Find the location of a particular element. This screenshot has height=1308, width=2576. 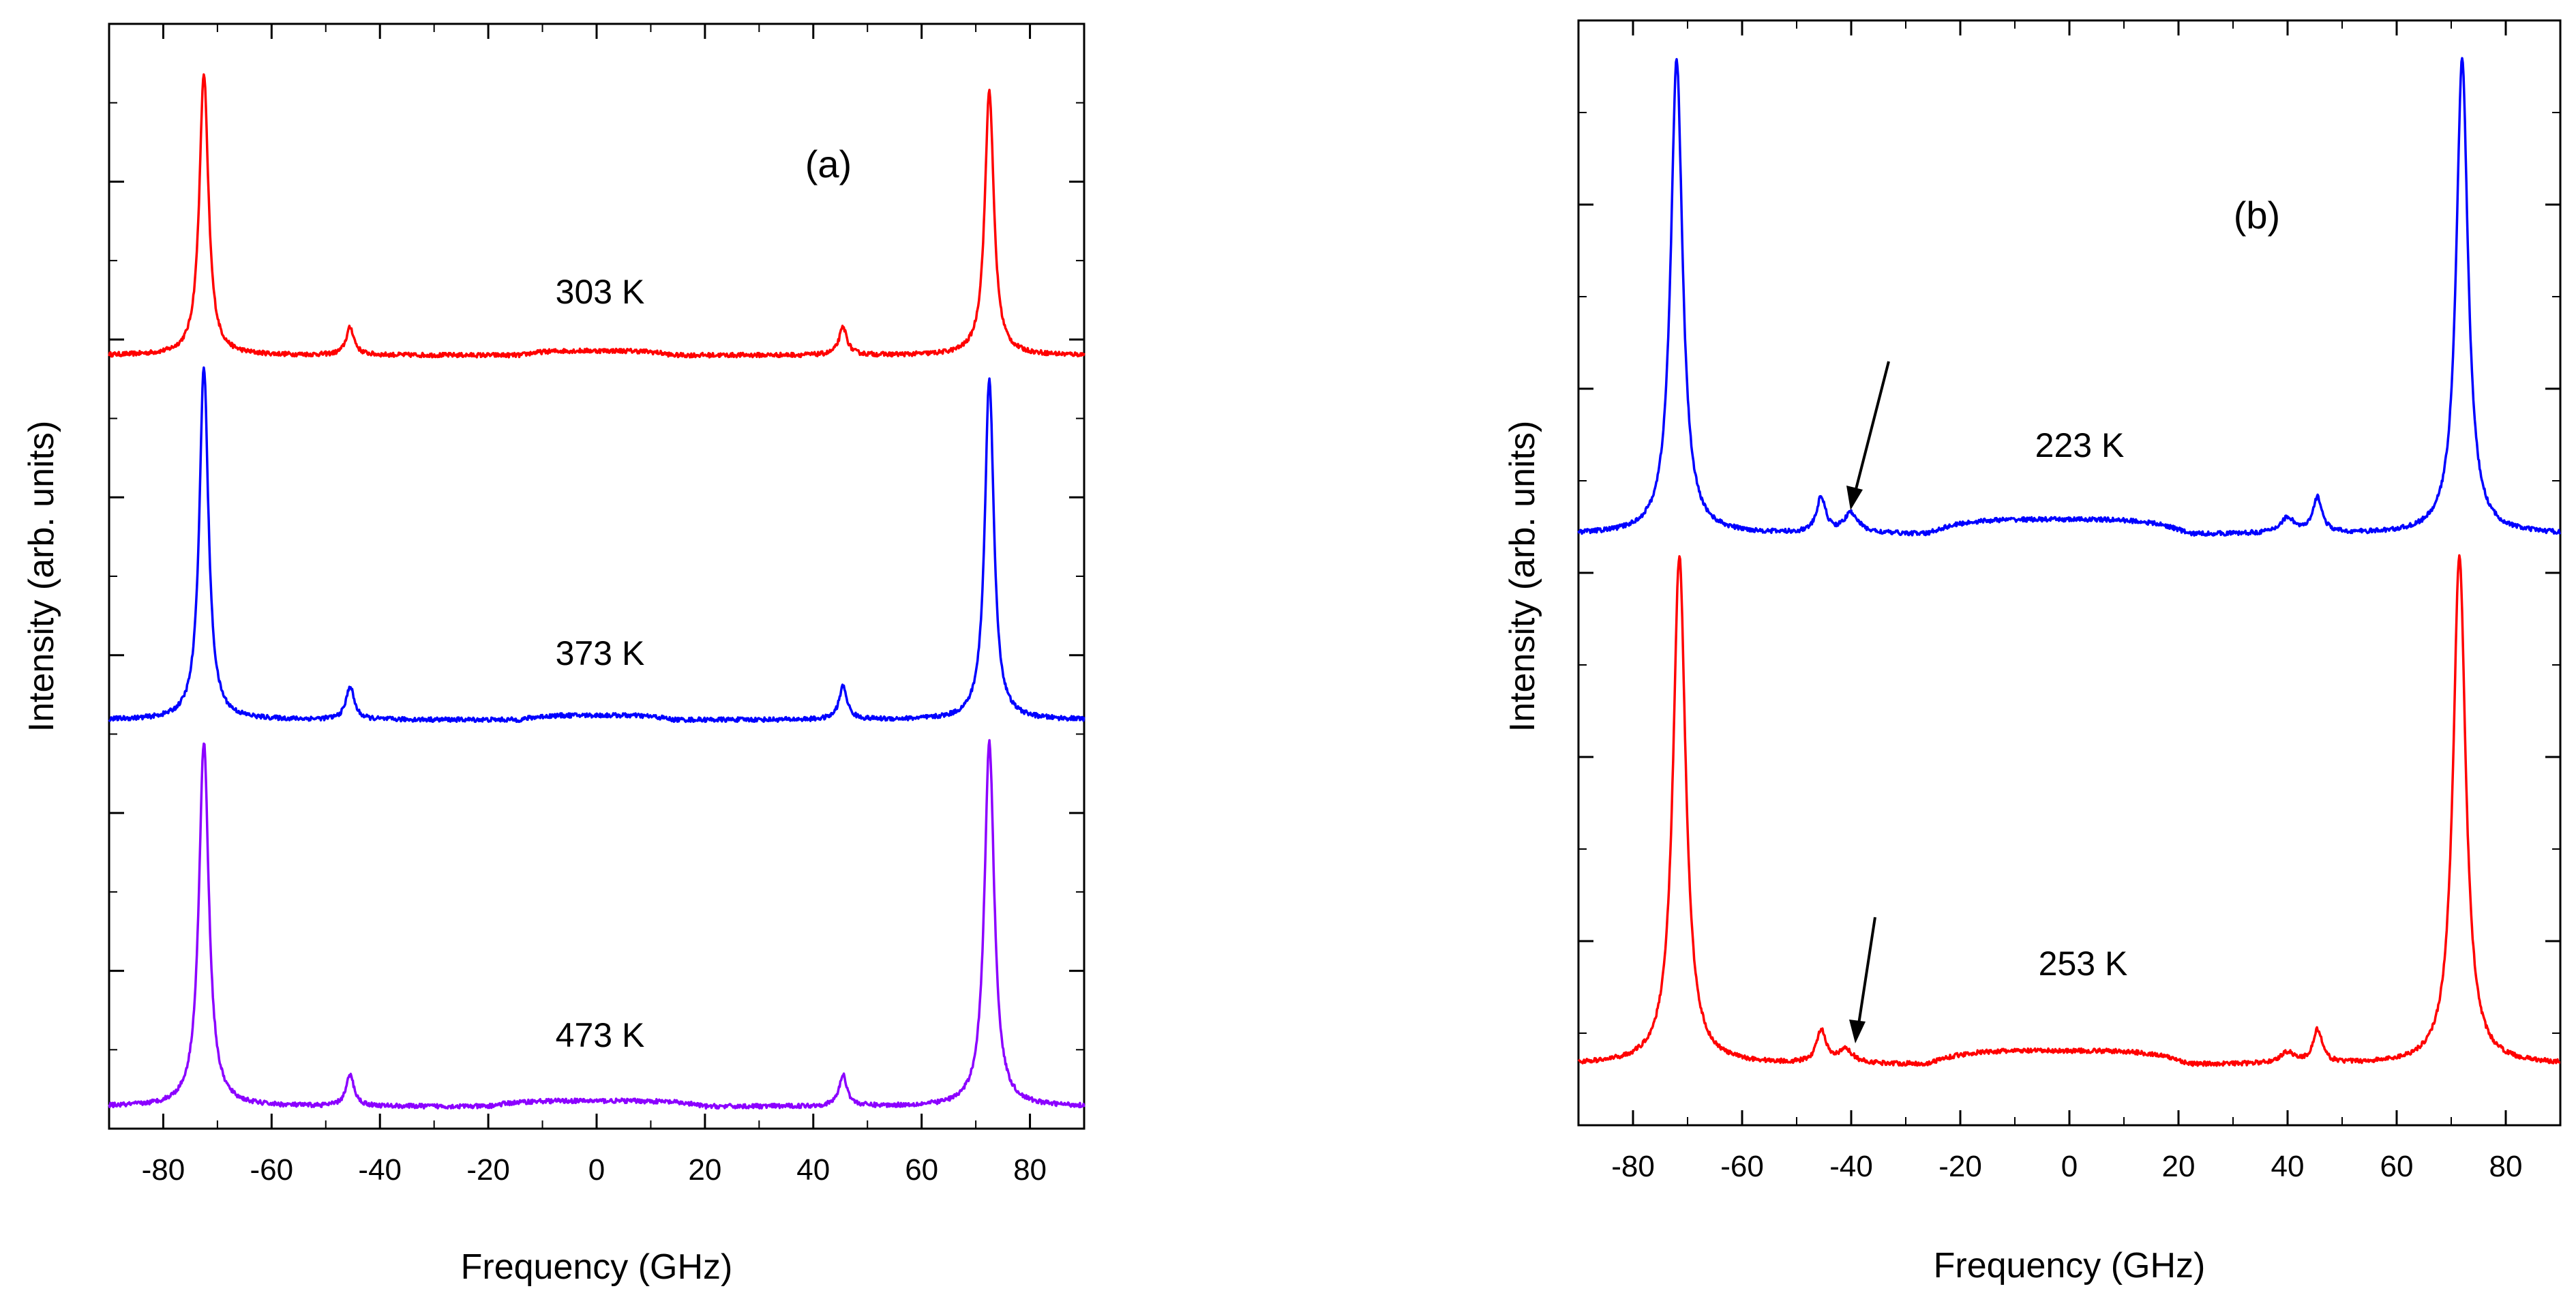

series-line-303k is located at coordinates (596, 216).